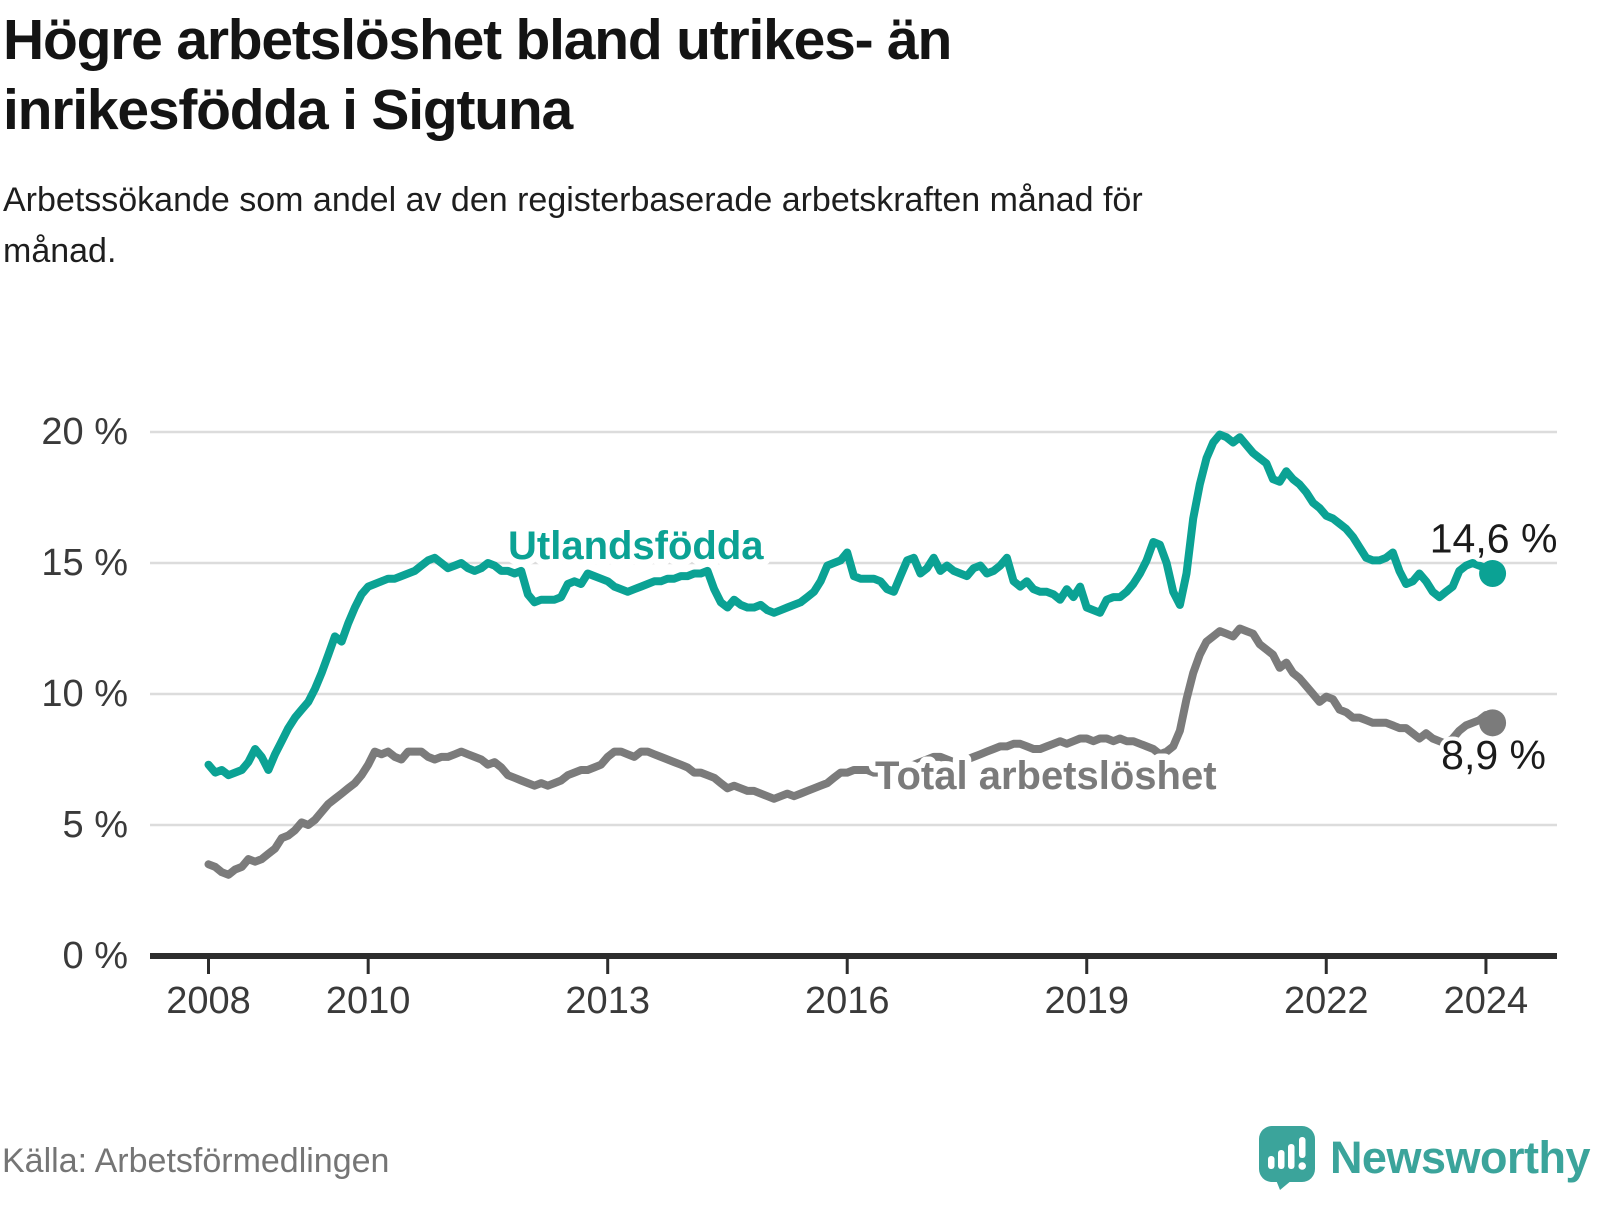  I want to click on x-axis-tick-label: 2019, so click(1086, 1001).